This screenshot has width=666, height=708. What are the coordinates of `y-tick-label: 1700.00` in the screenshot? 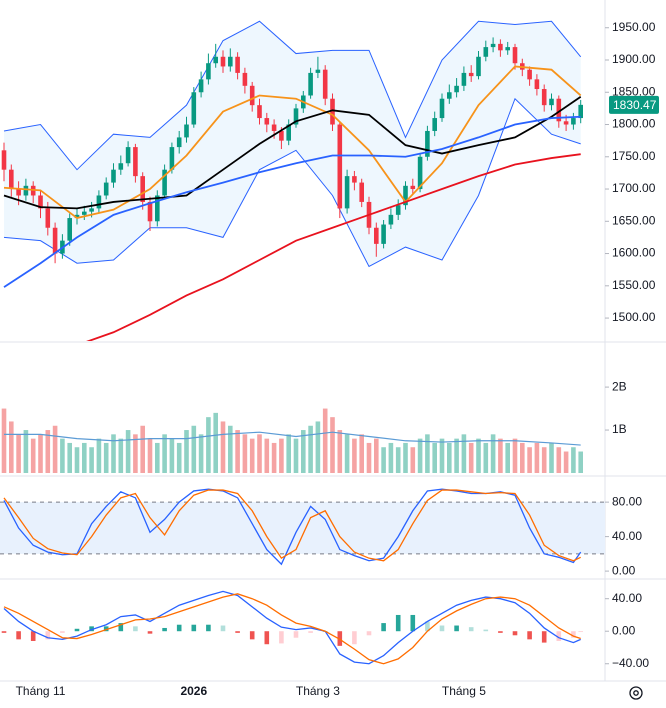 It's located at (634, 188).